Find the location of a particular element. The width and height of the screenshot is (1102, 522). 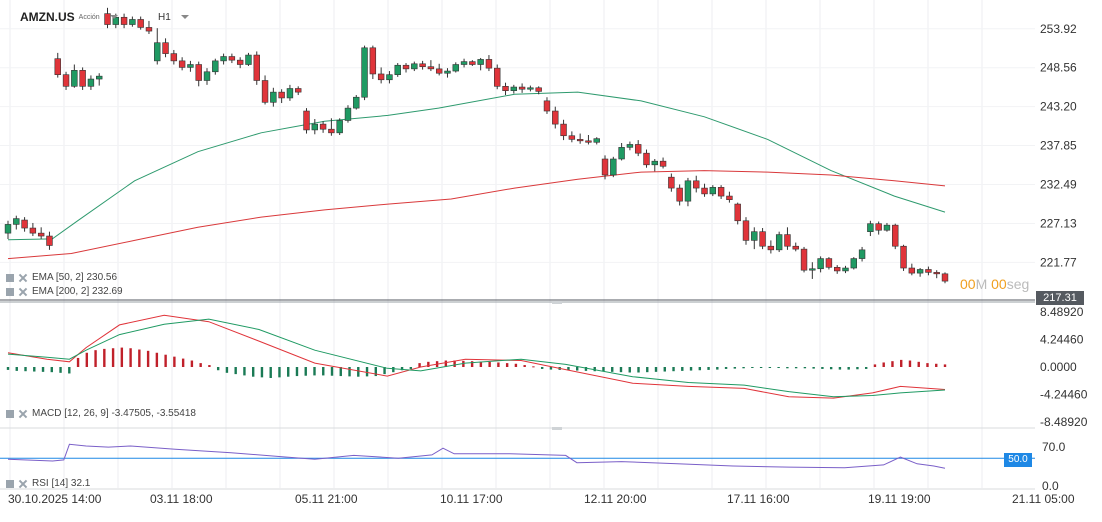

legend-macd: MACD [12, 26, 9] -3.47505, -3.55418 is located at coordinates (101, 413).